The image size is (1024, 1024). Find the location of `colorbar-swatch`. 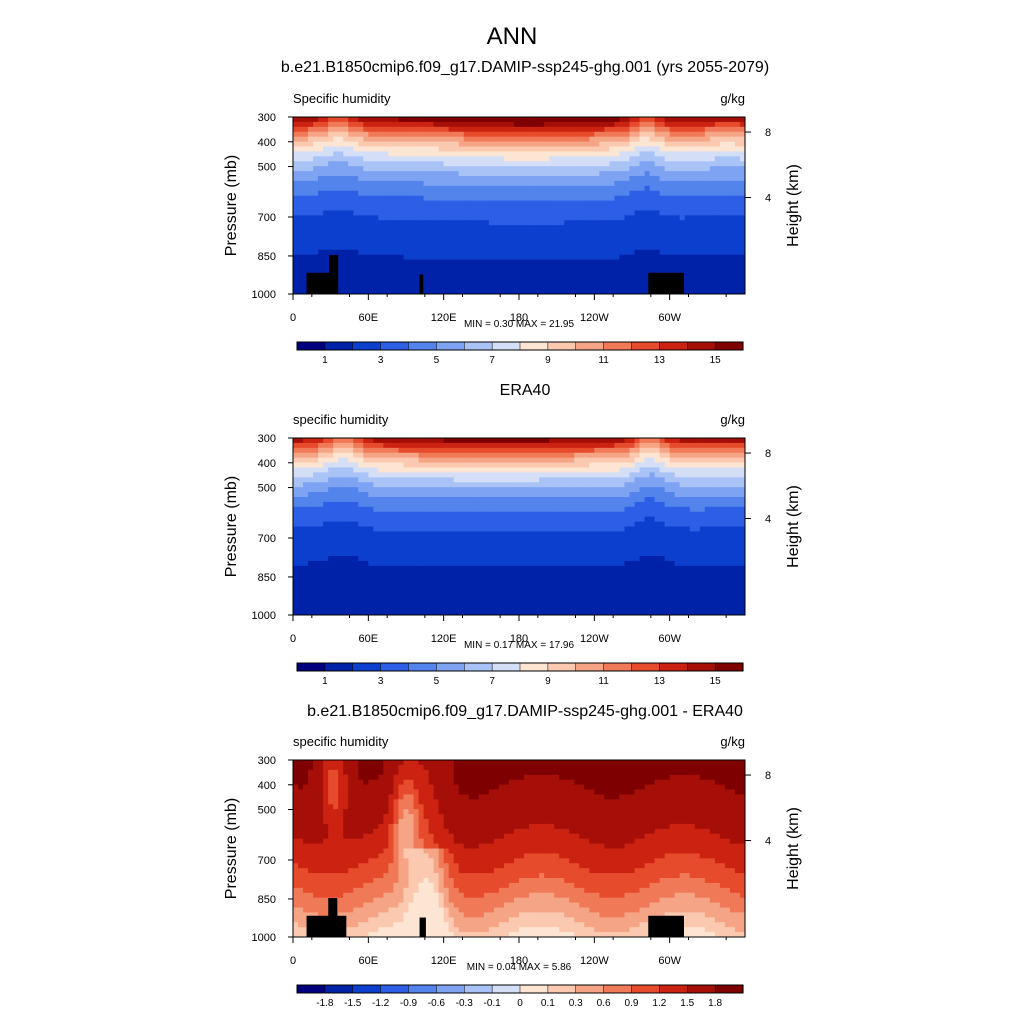

colorbar-swatch is located at coordinates (311, 346).